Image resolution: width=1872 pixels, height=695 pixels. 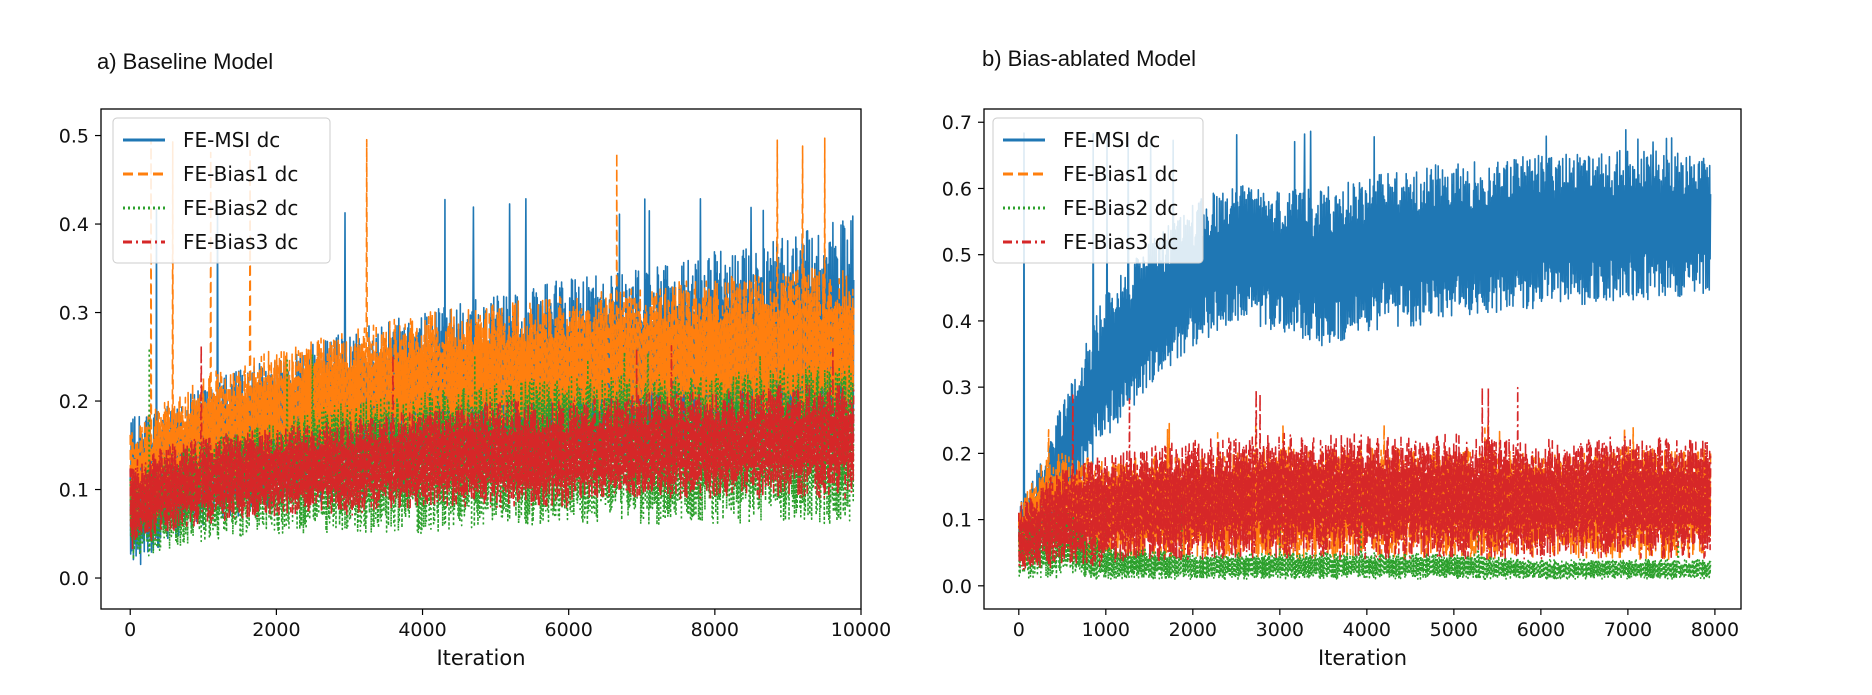 I want to click on x-tick-label: 3000, so click(x=1280, y=630).